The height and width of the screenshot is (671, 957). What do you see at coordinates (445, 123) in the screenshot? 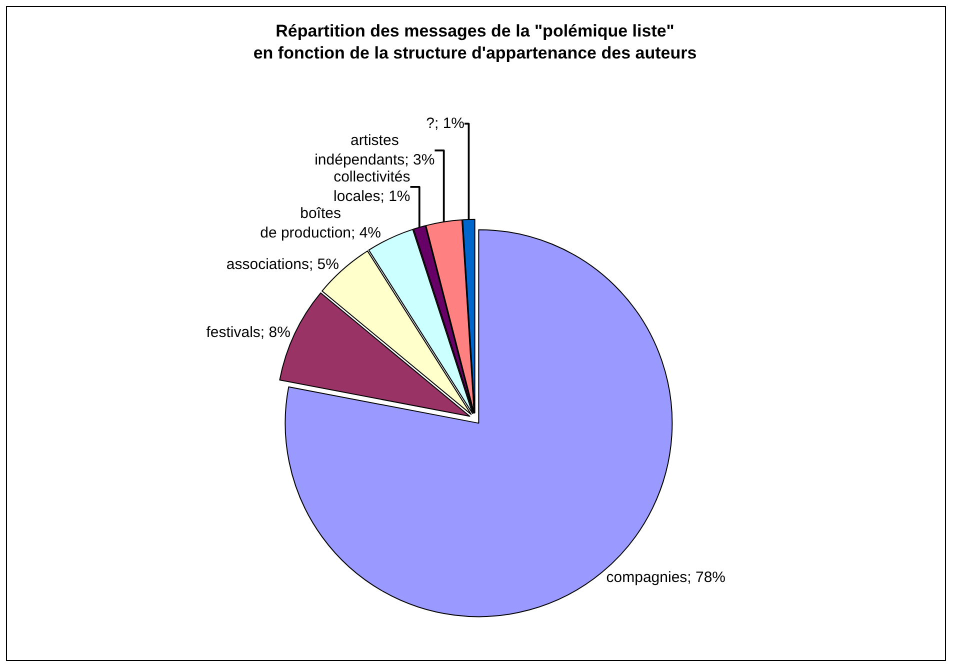
I see `slice-label: ?; 1%` at bounding box center [445, 123].